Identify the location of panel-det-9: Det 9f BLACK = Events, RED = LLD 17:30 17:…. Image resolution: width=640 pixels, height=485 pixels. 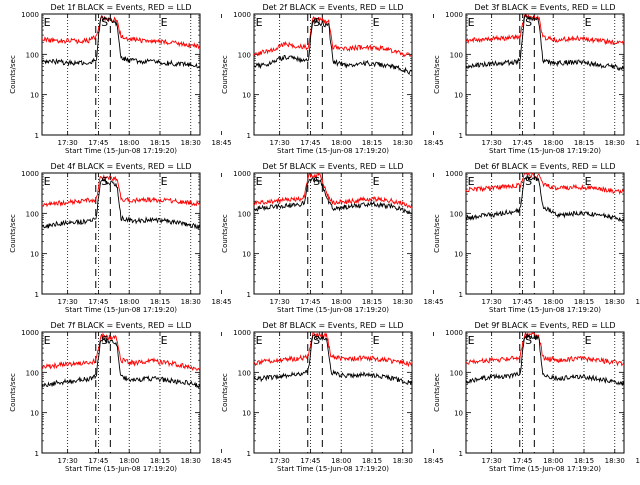
(536, 397).